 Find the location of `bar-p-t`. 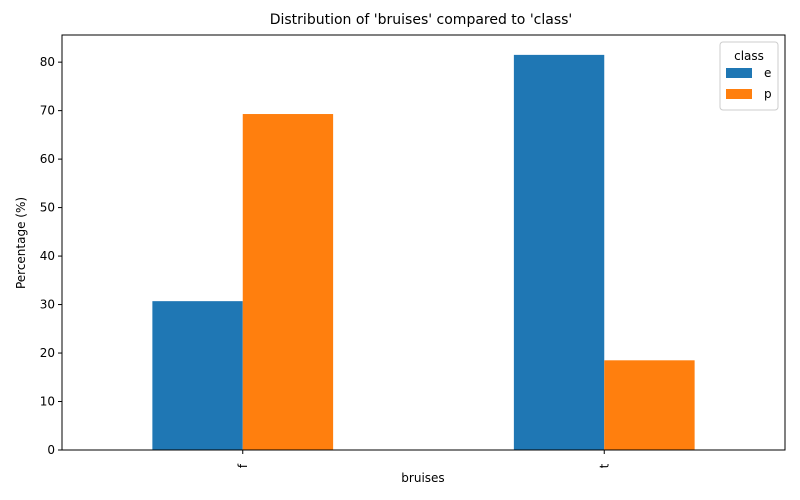

bar-p-t is located at coordinates (649, 405).